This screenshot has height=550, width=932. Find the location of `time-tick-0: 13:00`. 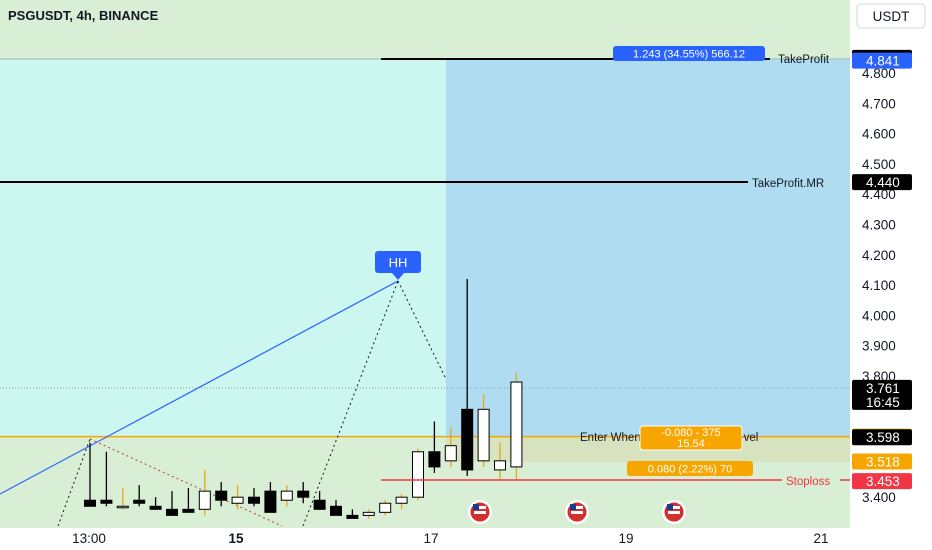

time-tick-0: 13:00 is located at coordinates (89, 538).